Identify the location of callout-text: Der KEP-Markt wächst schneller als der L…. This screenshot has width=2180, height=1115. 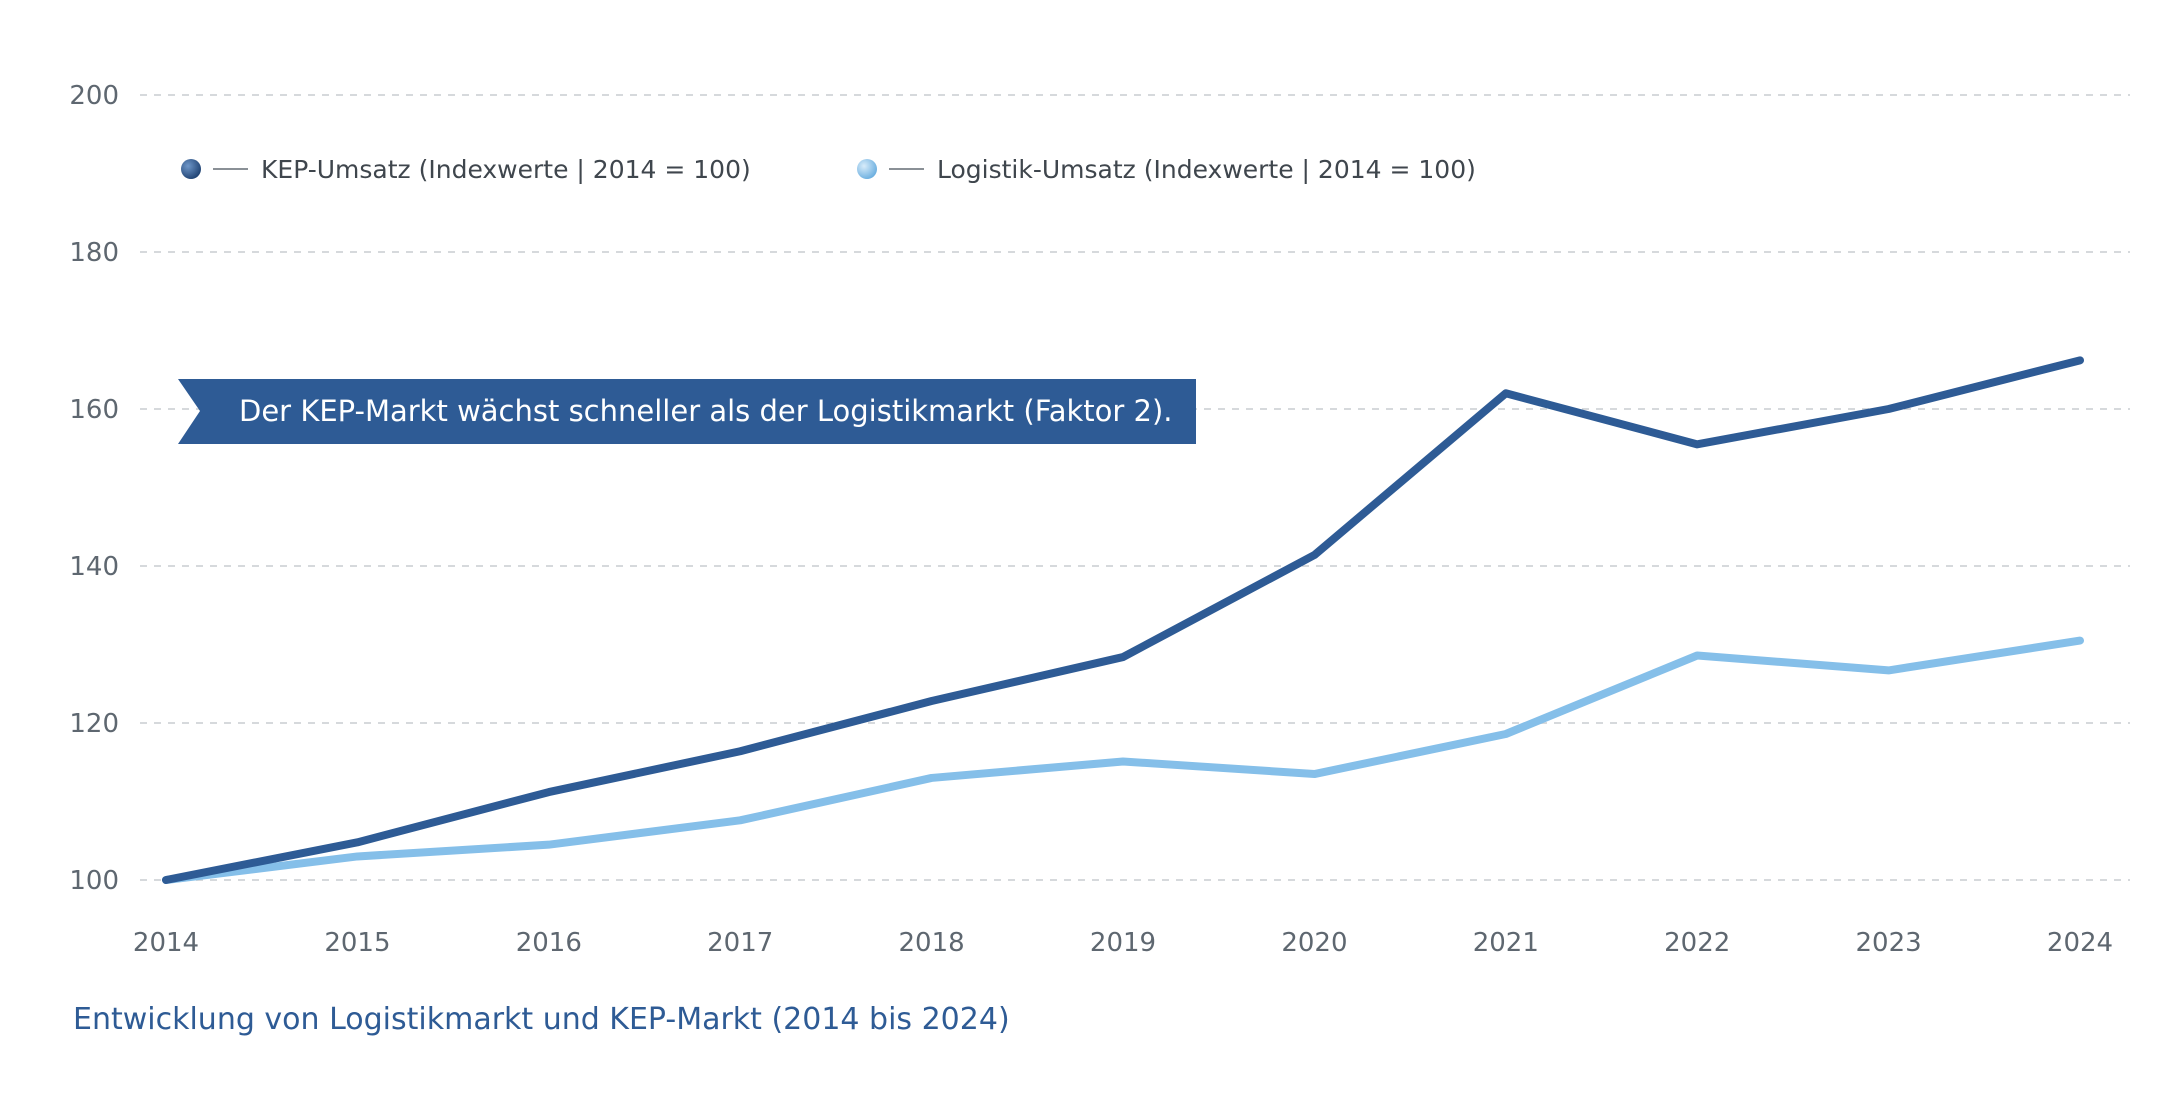
(706, 411).